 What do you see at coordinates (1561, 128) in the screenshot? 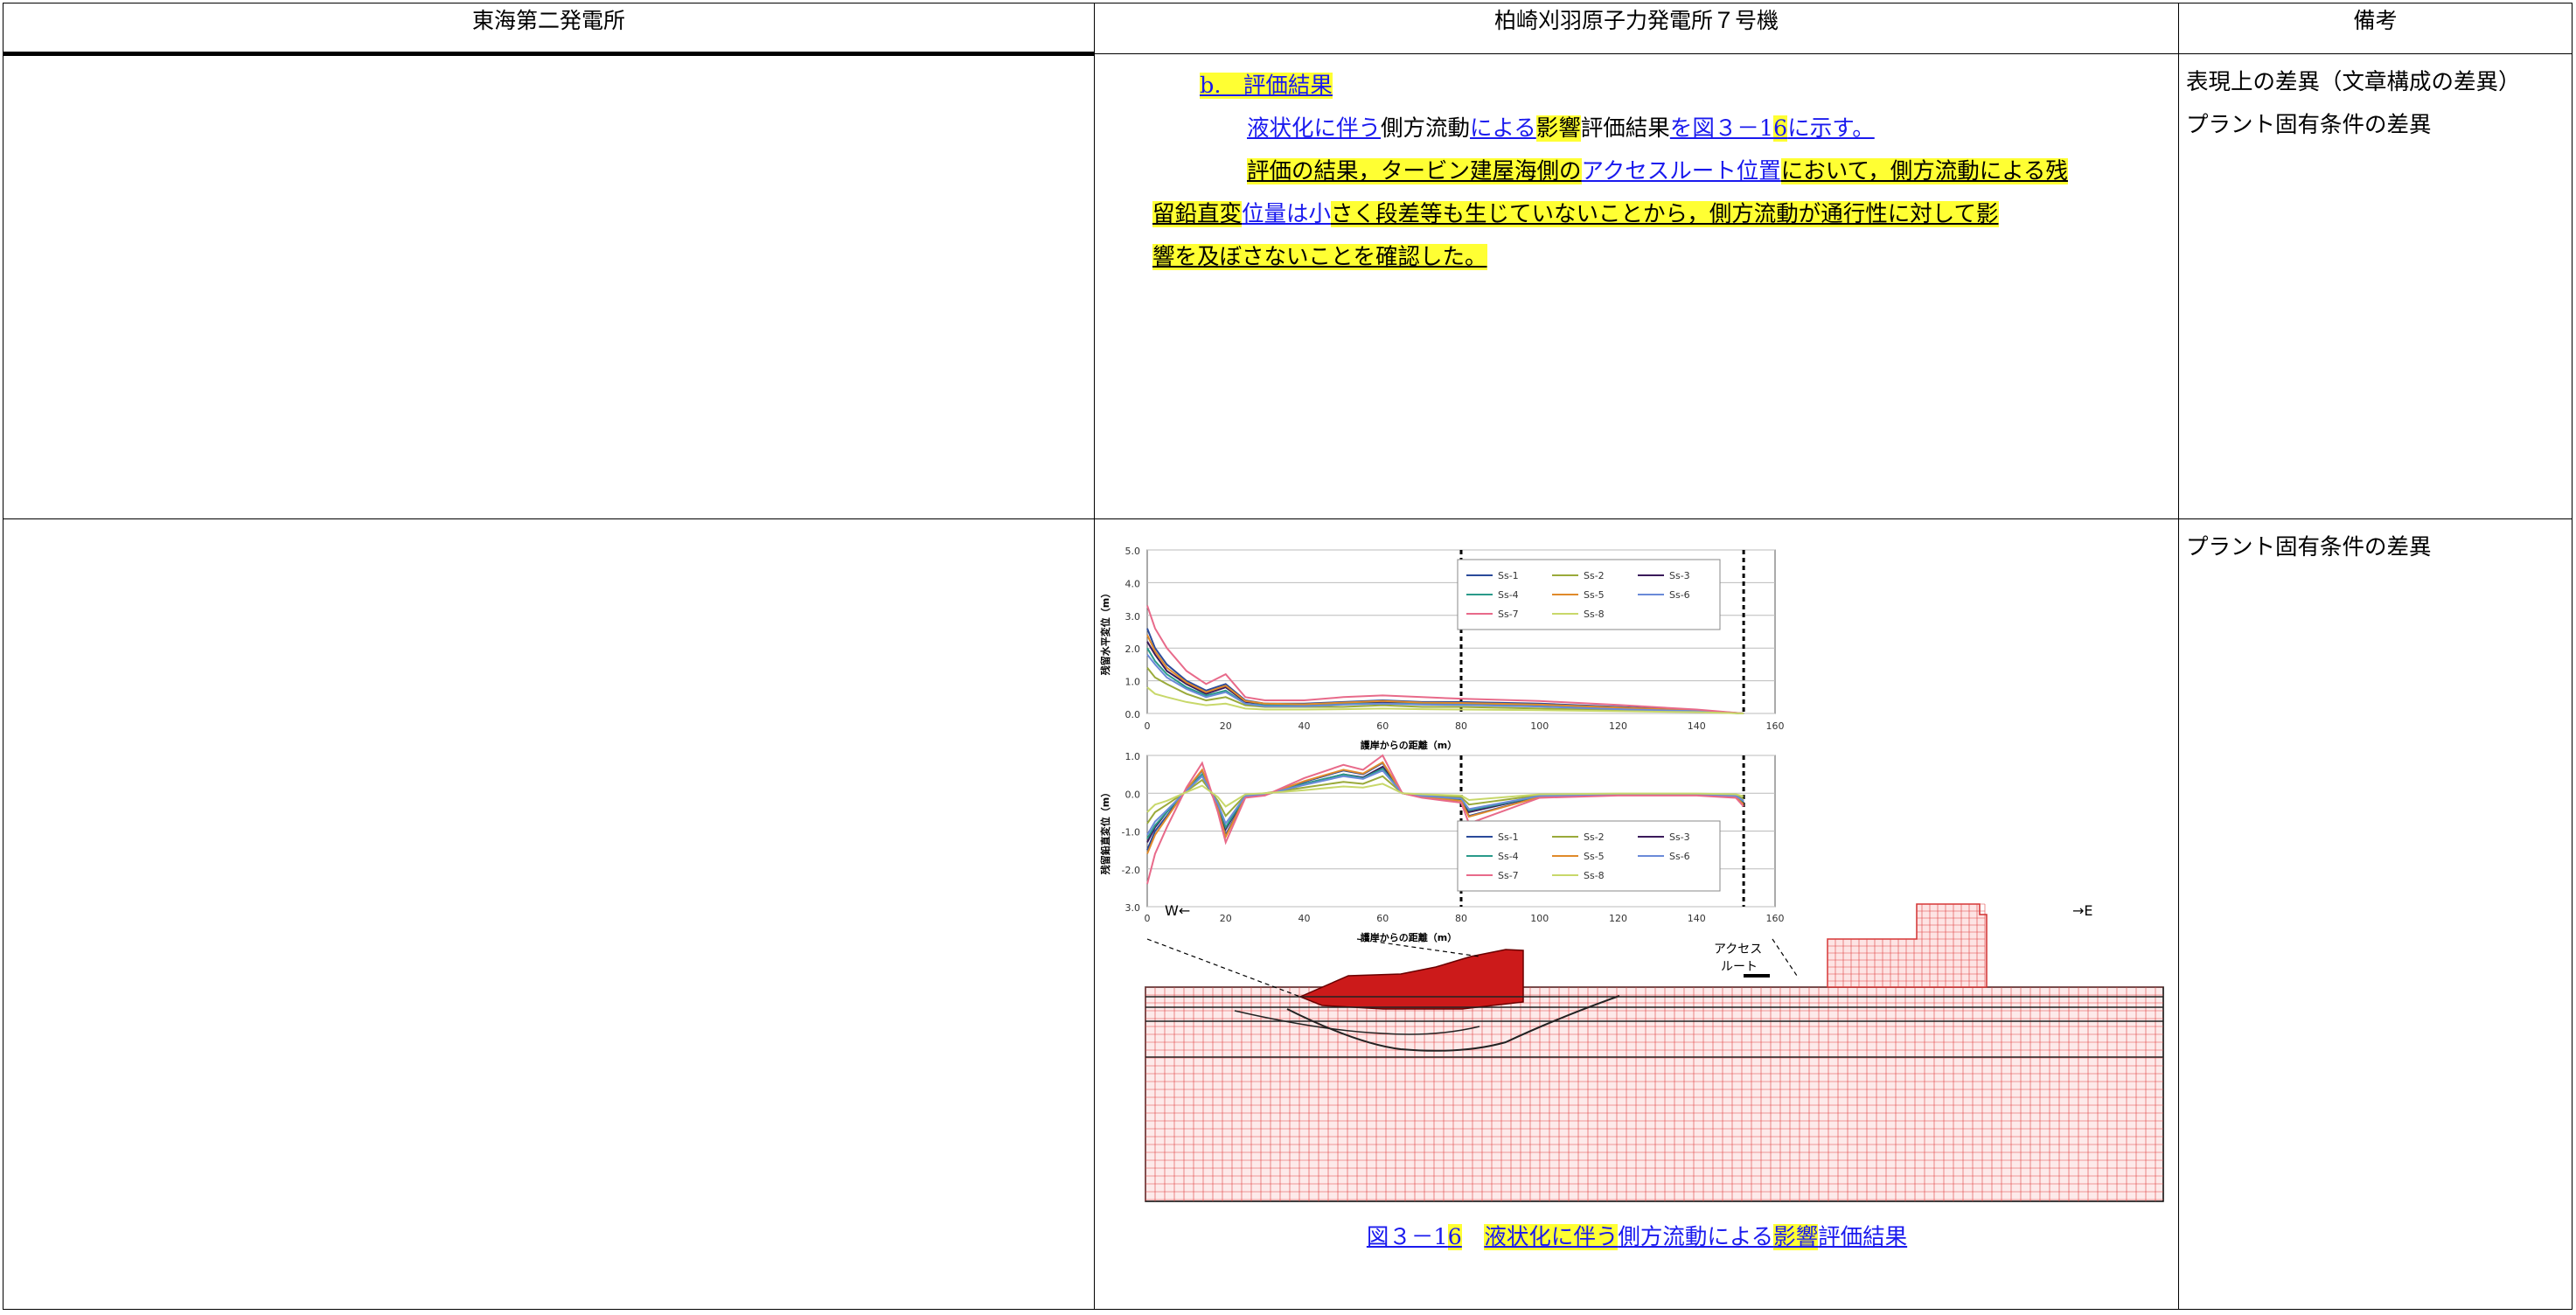
I see `paragraph-figure-reference: 液状化に伴う側方流動による影響評価結果を図３－16に示す。` at bounding box center [1561, 128].